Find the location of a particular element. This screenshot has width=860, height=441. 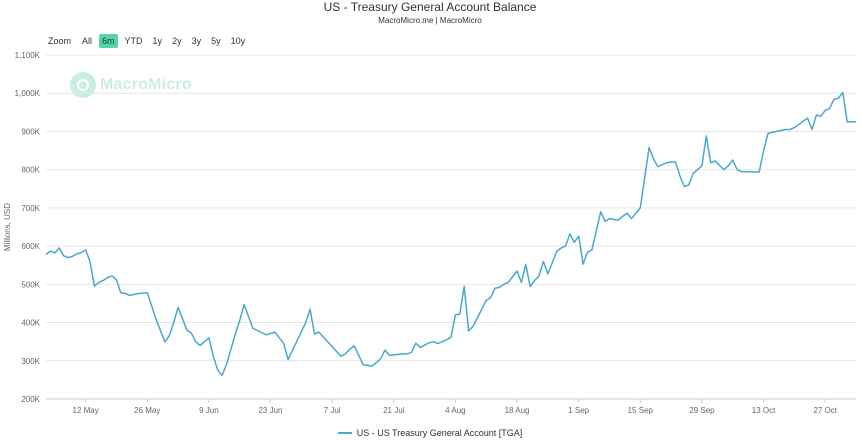

y-tick-label: 700K is located at coordinates (30, 208).